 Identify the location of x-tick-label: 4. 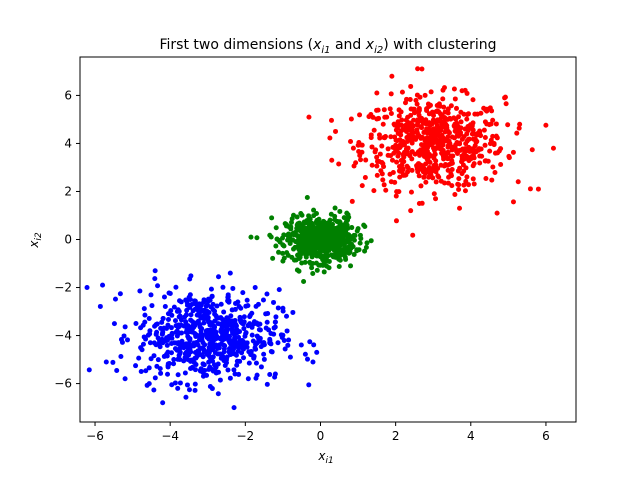
(471, 436).